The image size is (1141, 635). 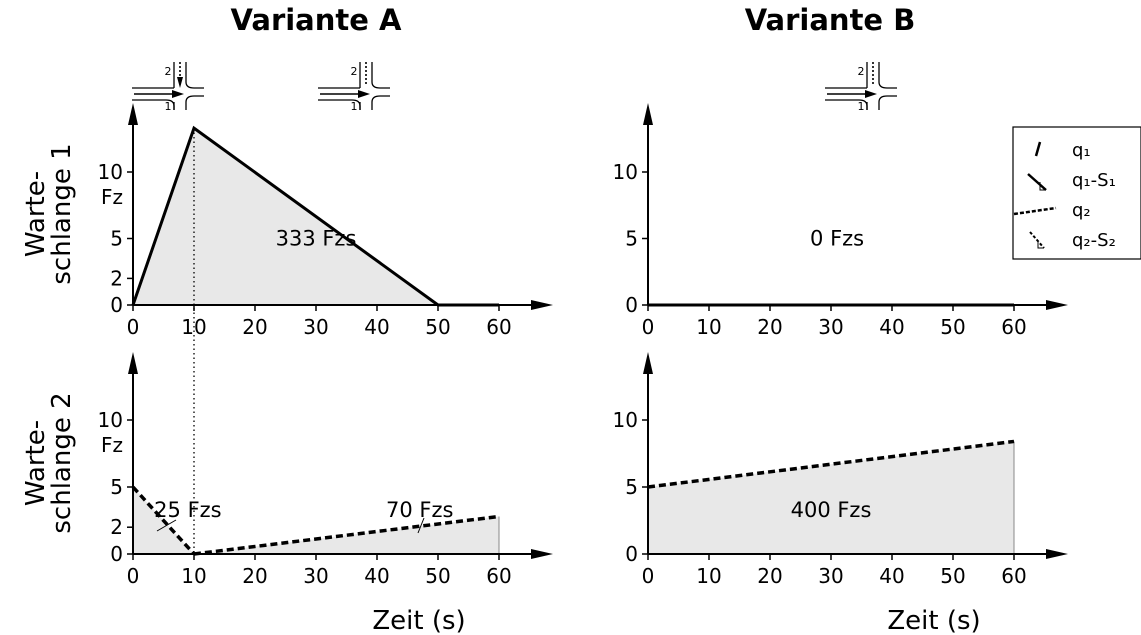 What do you see at coordinates (1081, 210) in the screenshot?
I see `legend-label-3: q₂` at bounding box center [1081, 210].